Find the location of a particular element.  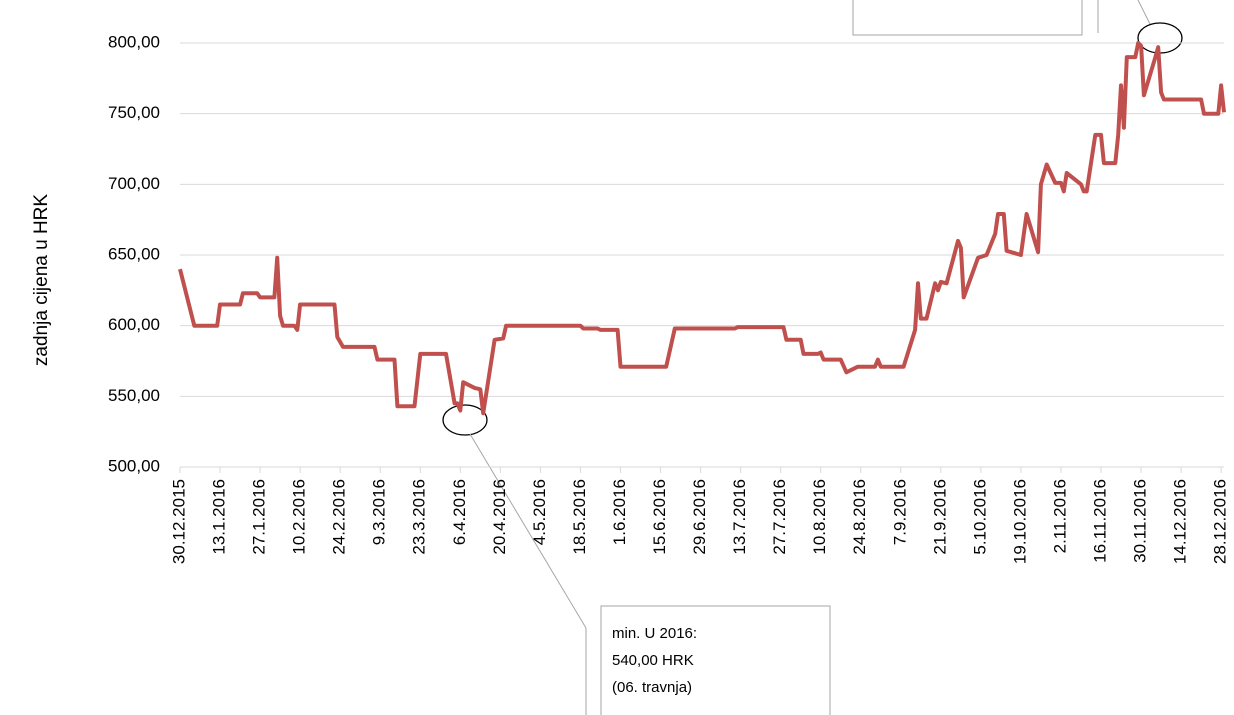

highlight-circle is located at coordinates (465, 420).